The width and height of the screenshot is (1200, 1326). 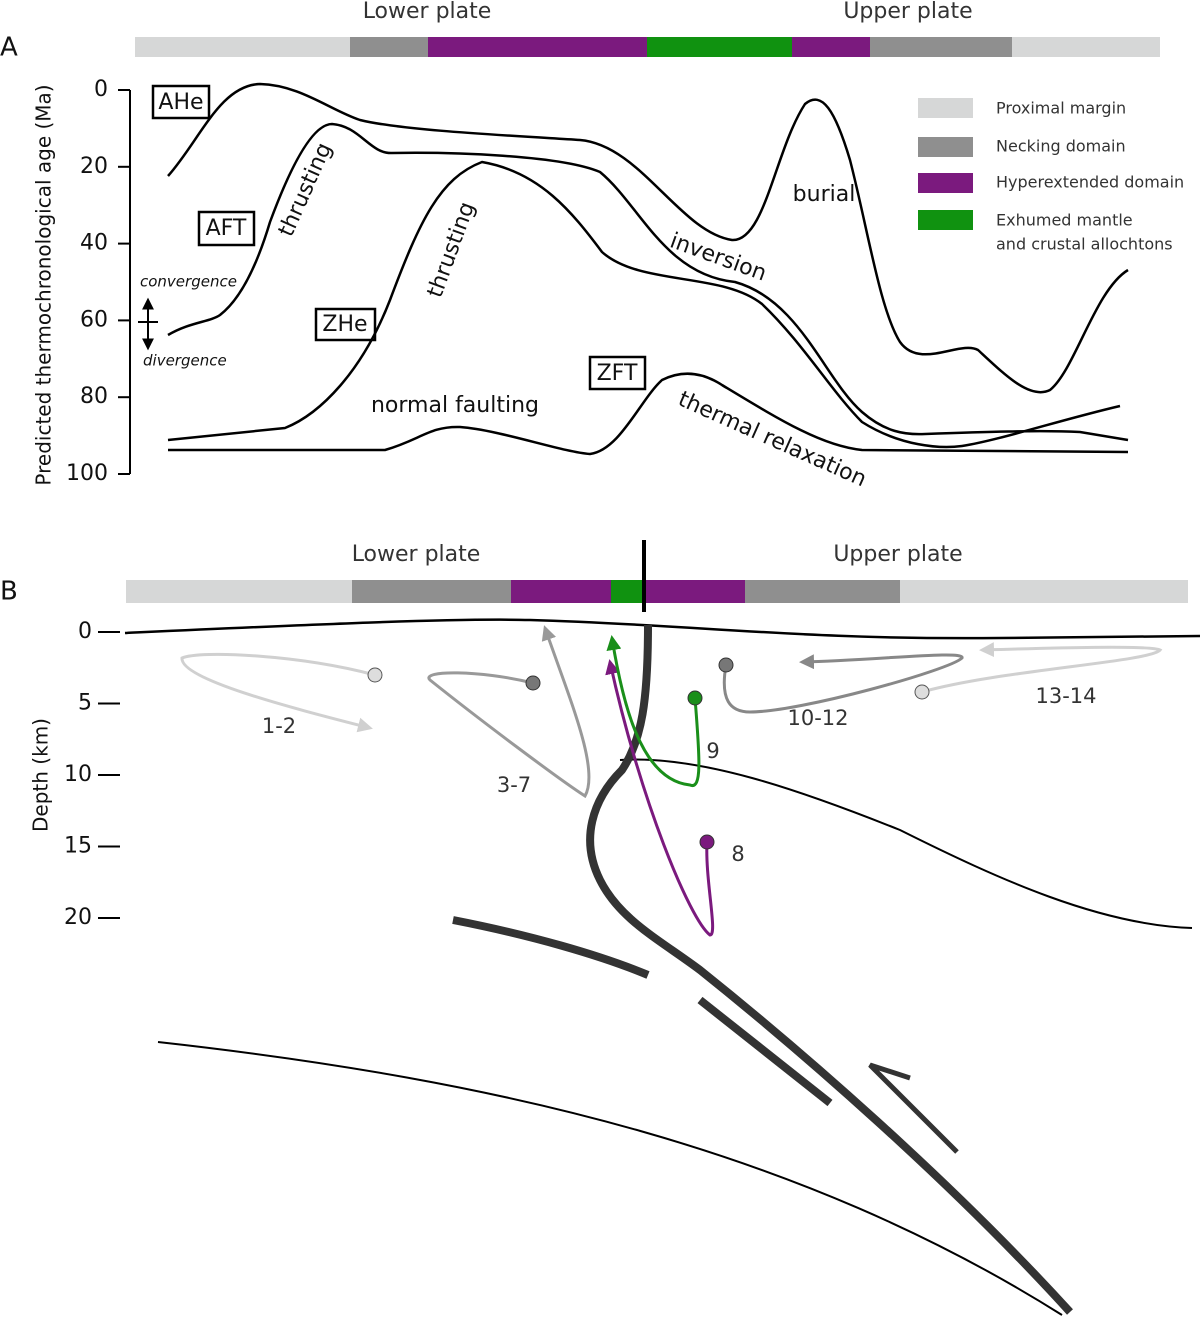 What do you see at coordinates (906, 843) in the screenshot?
I see `boundary-line` at bounding box center [906, 843].